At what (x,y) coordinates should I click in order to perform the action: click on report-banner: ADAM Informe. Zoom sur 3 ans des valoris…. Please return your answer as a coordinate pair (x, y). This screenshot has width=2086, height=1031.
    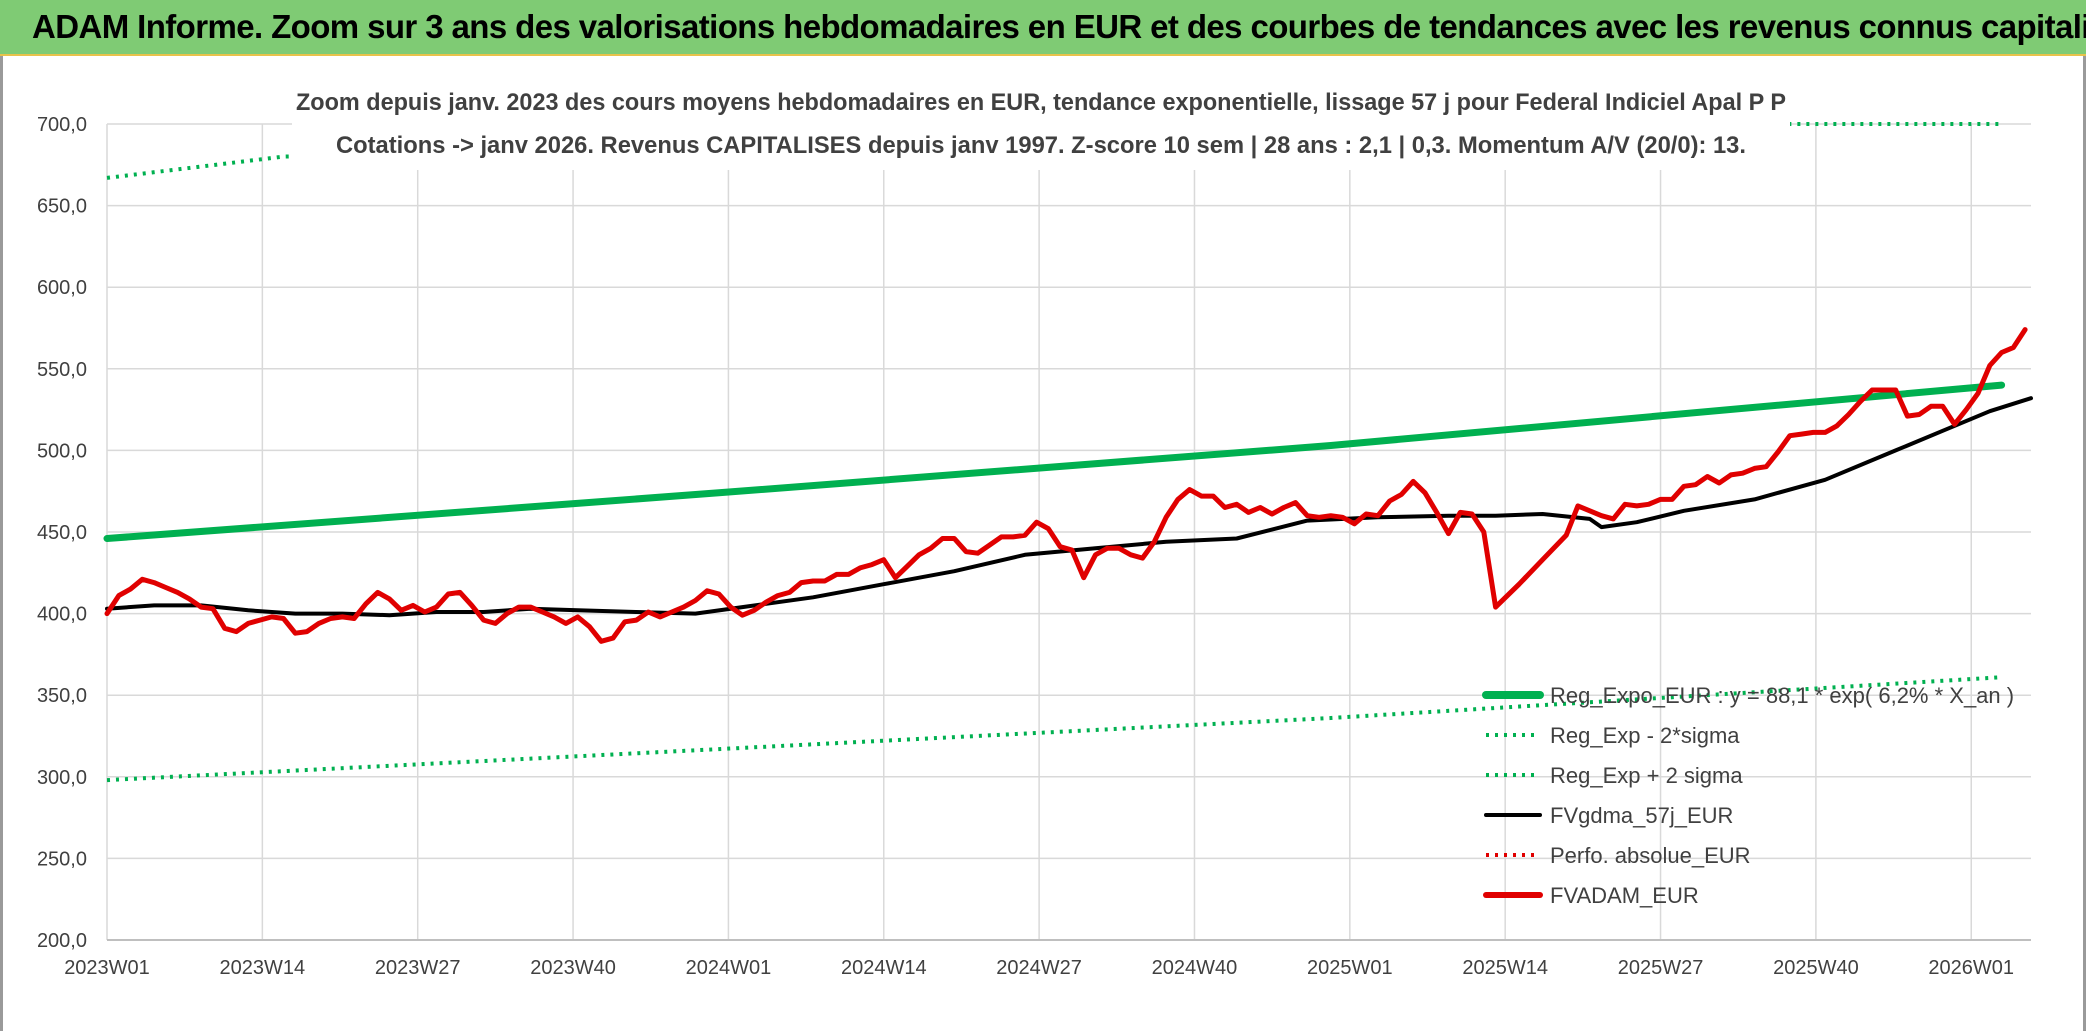
    Looking at the image, I should click on (1043, 28).